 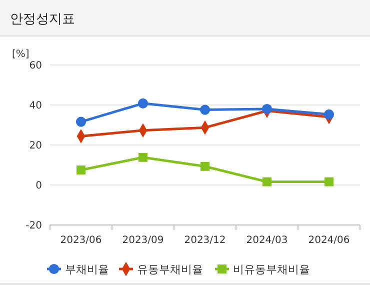 I want to click on y-tick-label: 40, so click(x=35, y=106).